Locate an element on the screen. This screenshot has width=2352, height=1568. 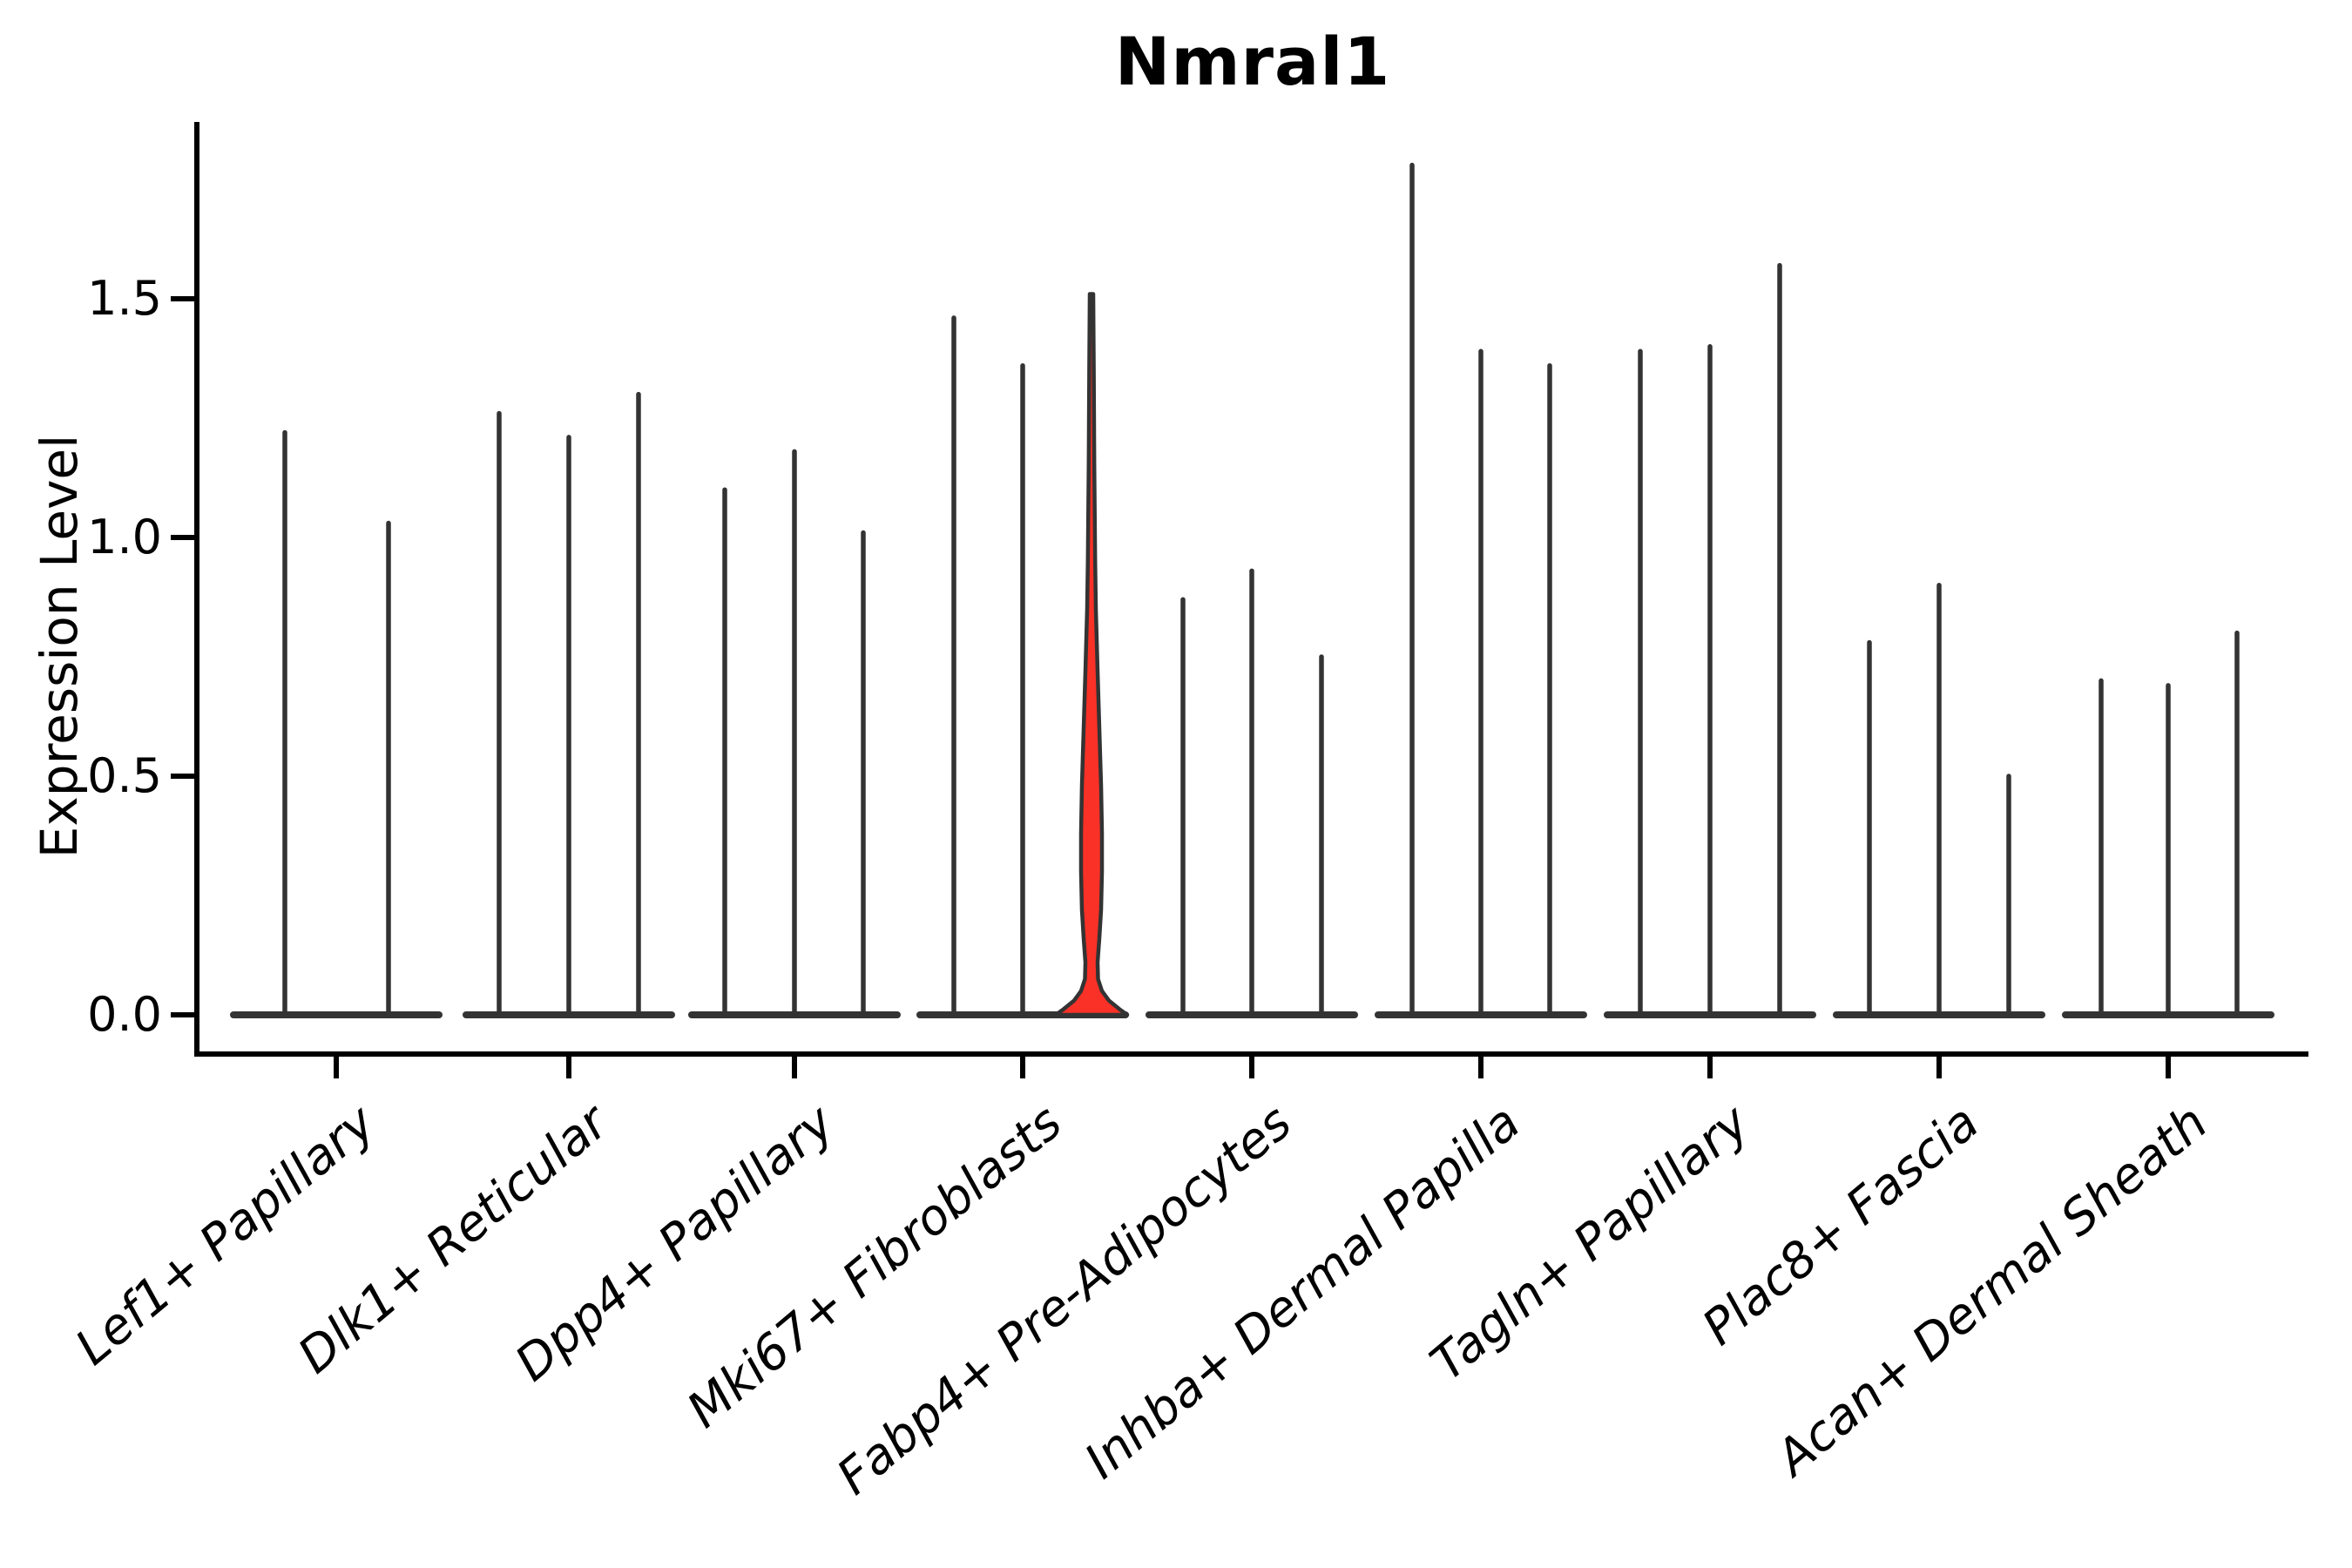
y-tick-label: 1.0 is located at coordinates (125, 537).